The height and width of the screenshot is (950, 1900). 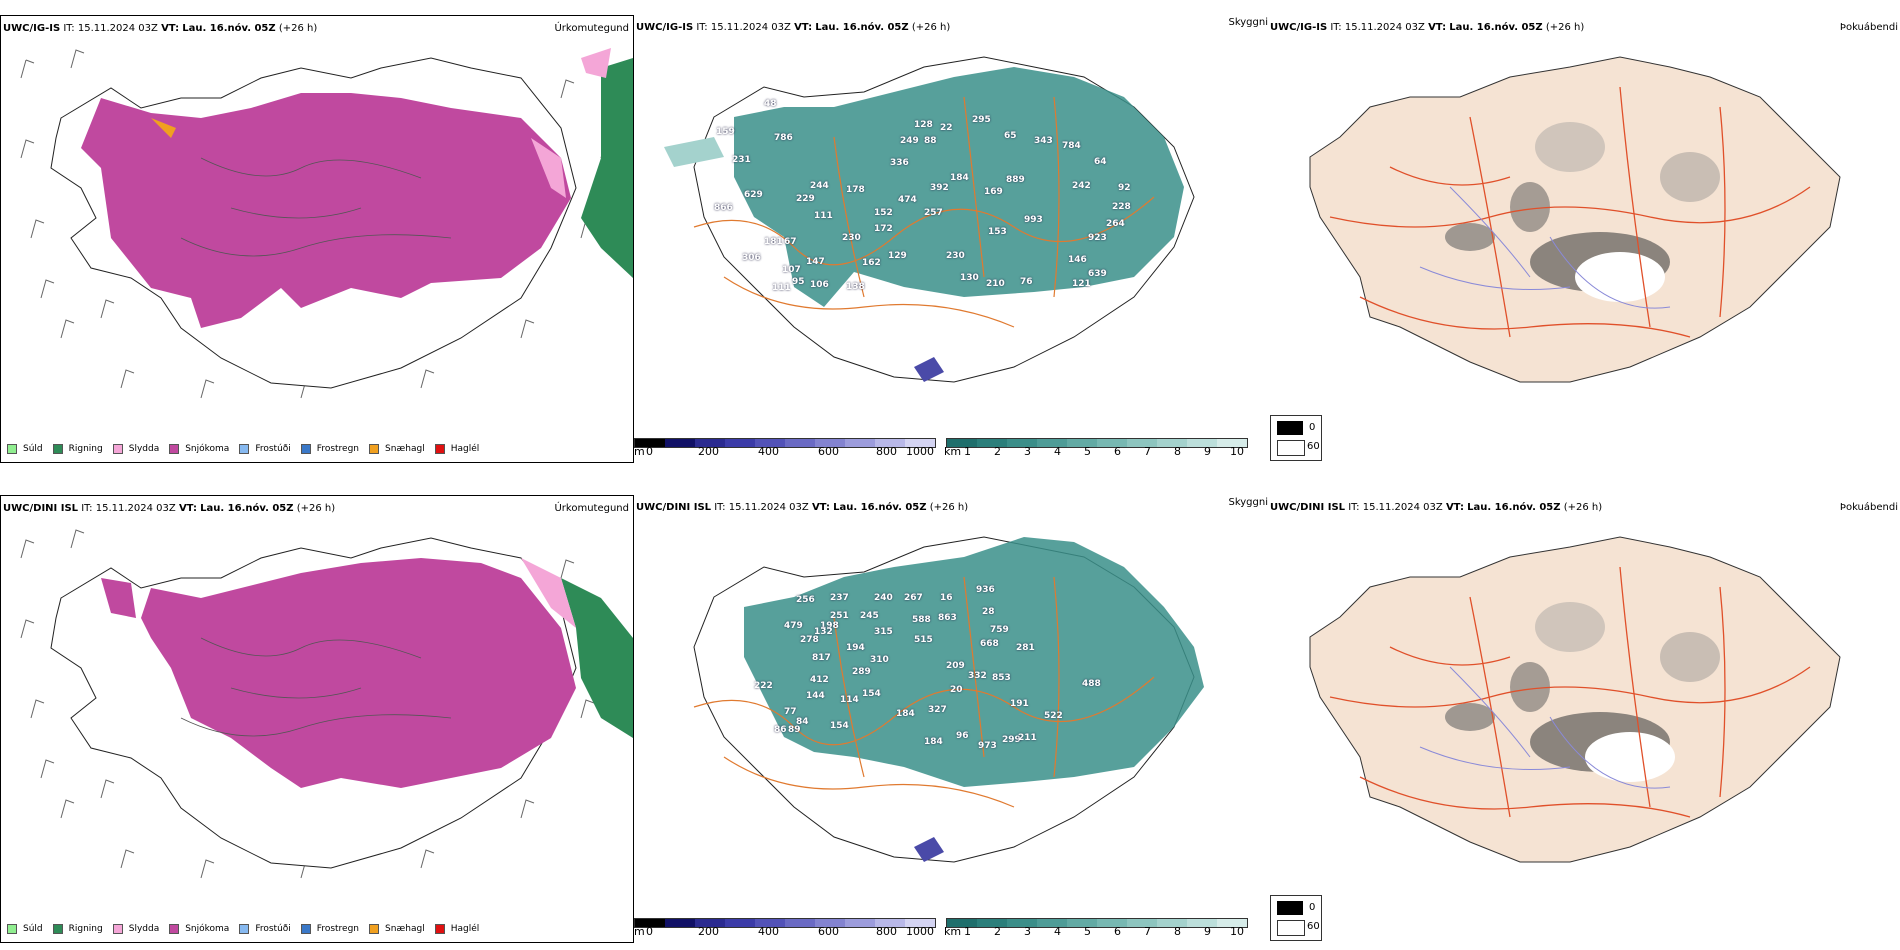 I want to click on contours, so click(x=316, y=207).